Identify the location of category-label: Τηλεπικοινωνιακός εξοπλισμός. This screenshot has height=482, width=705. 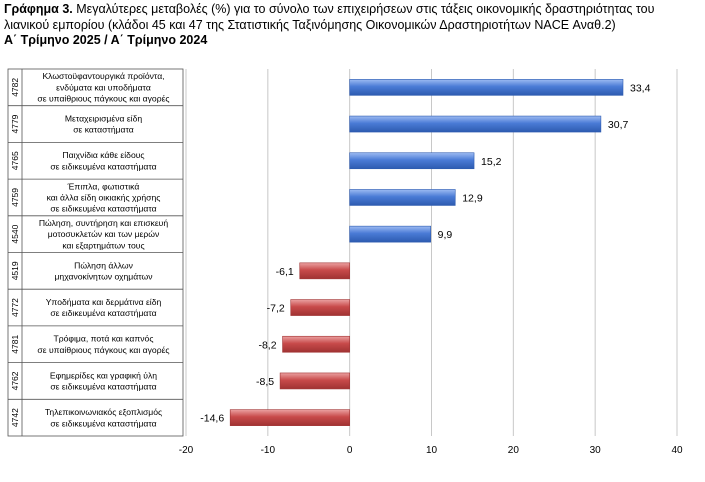
(103, 412).